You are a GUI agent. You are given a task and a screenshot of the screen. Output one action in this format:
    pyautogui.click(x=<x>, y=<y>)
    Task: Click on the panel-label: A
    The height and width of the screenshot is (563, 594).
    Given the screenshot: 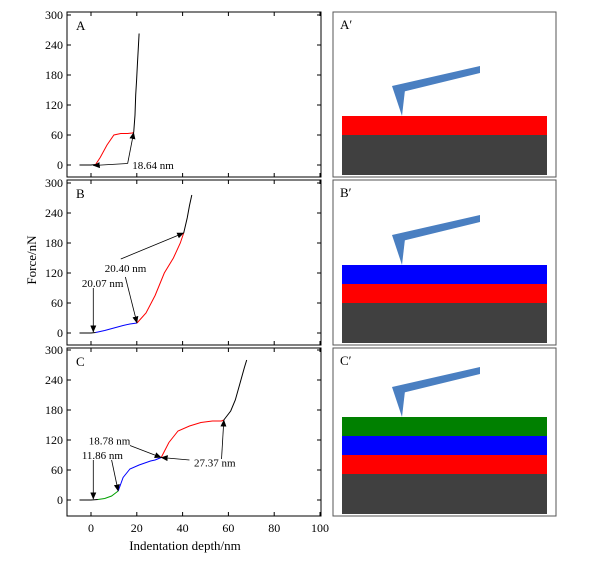 What is the action you would take?
    pyautogui.click(x=81, y=25)
    